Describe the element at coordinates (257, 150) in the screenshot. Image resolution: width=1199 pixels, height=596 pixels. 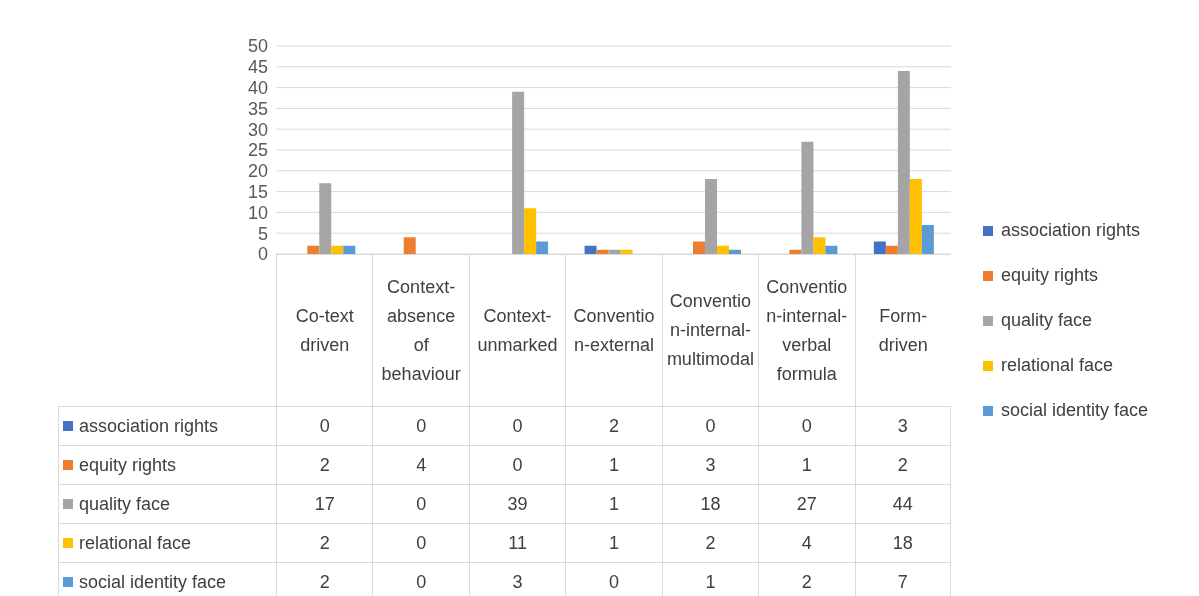
I see `y-tick-label: 25` at that location.